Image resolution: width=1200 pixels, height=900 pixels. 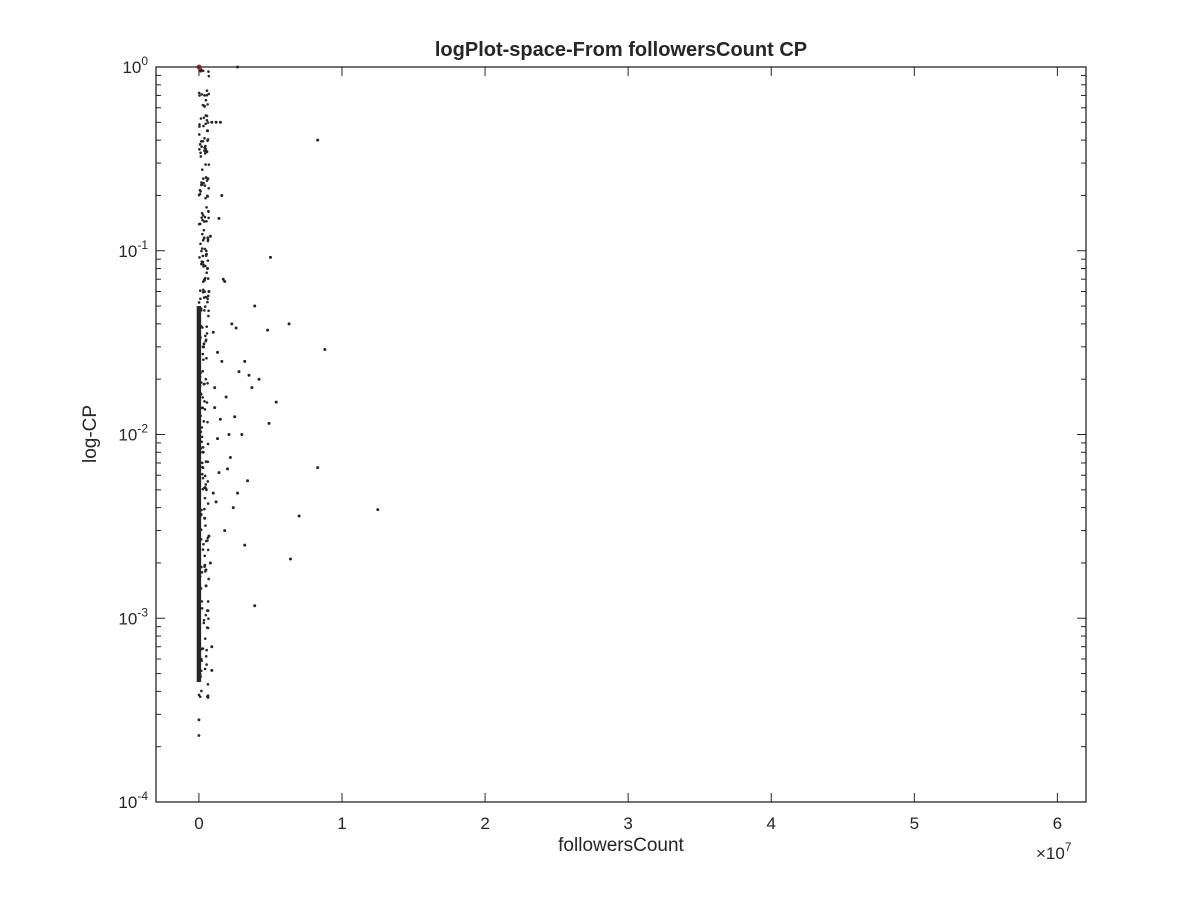 I want to click on scatter-points, so click(x=290, y=368).